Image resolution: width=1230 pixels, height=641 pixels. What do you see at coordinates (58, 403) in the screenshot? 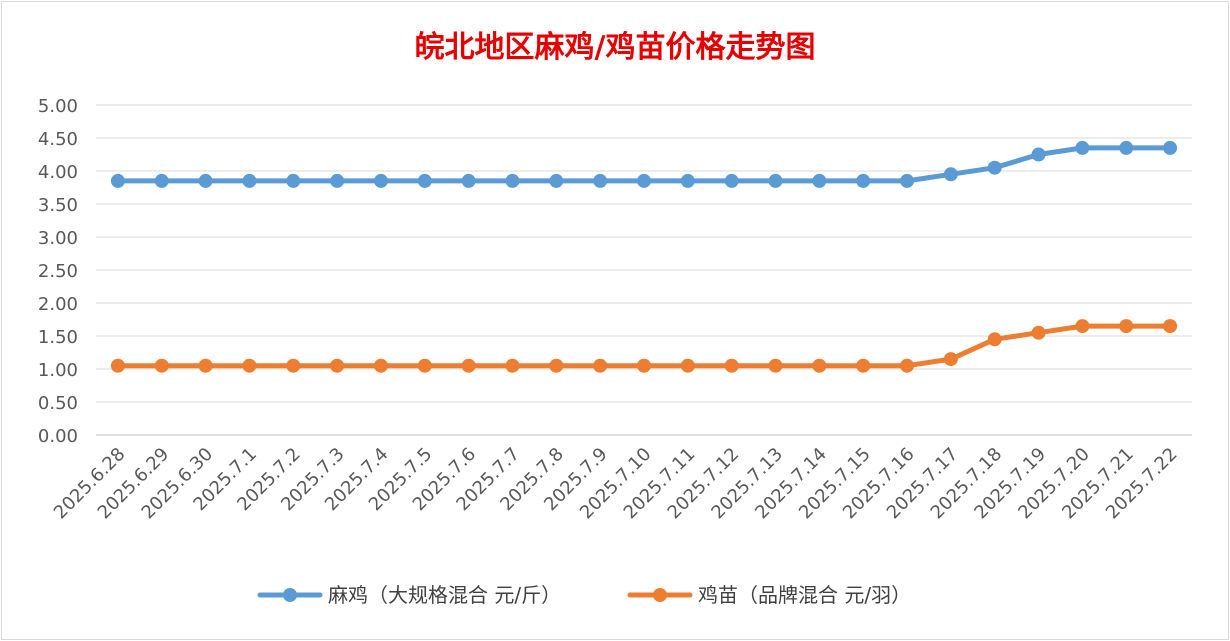
I see `y-tick-label: 0.50` at bounding box center [58, 403].